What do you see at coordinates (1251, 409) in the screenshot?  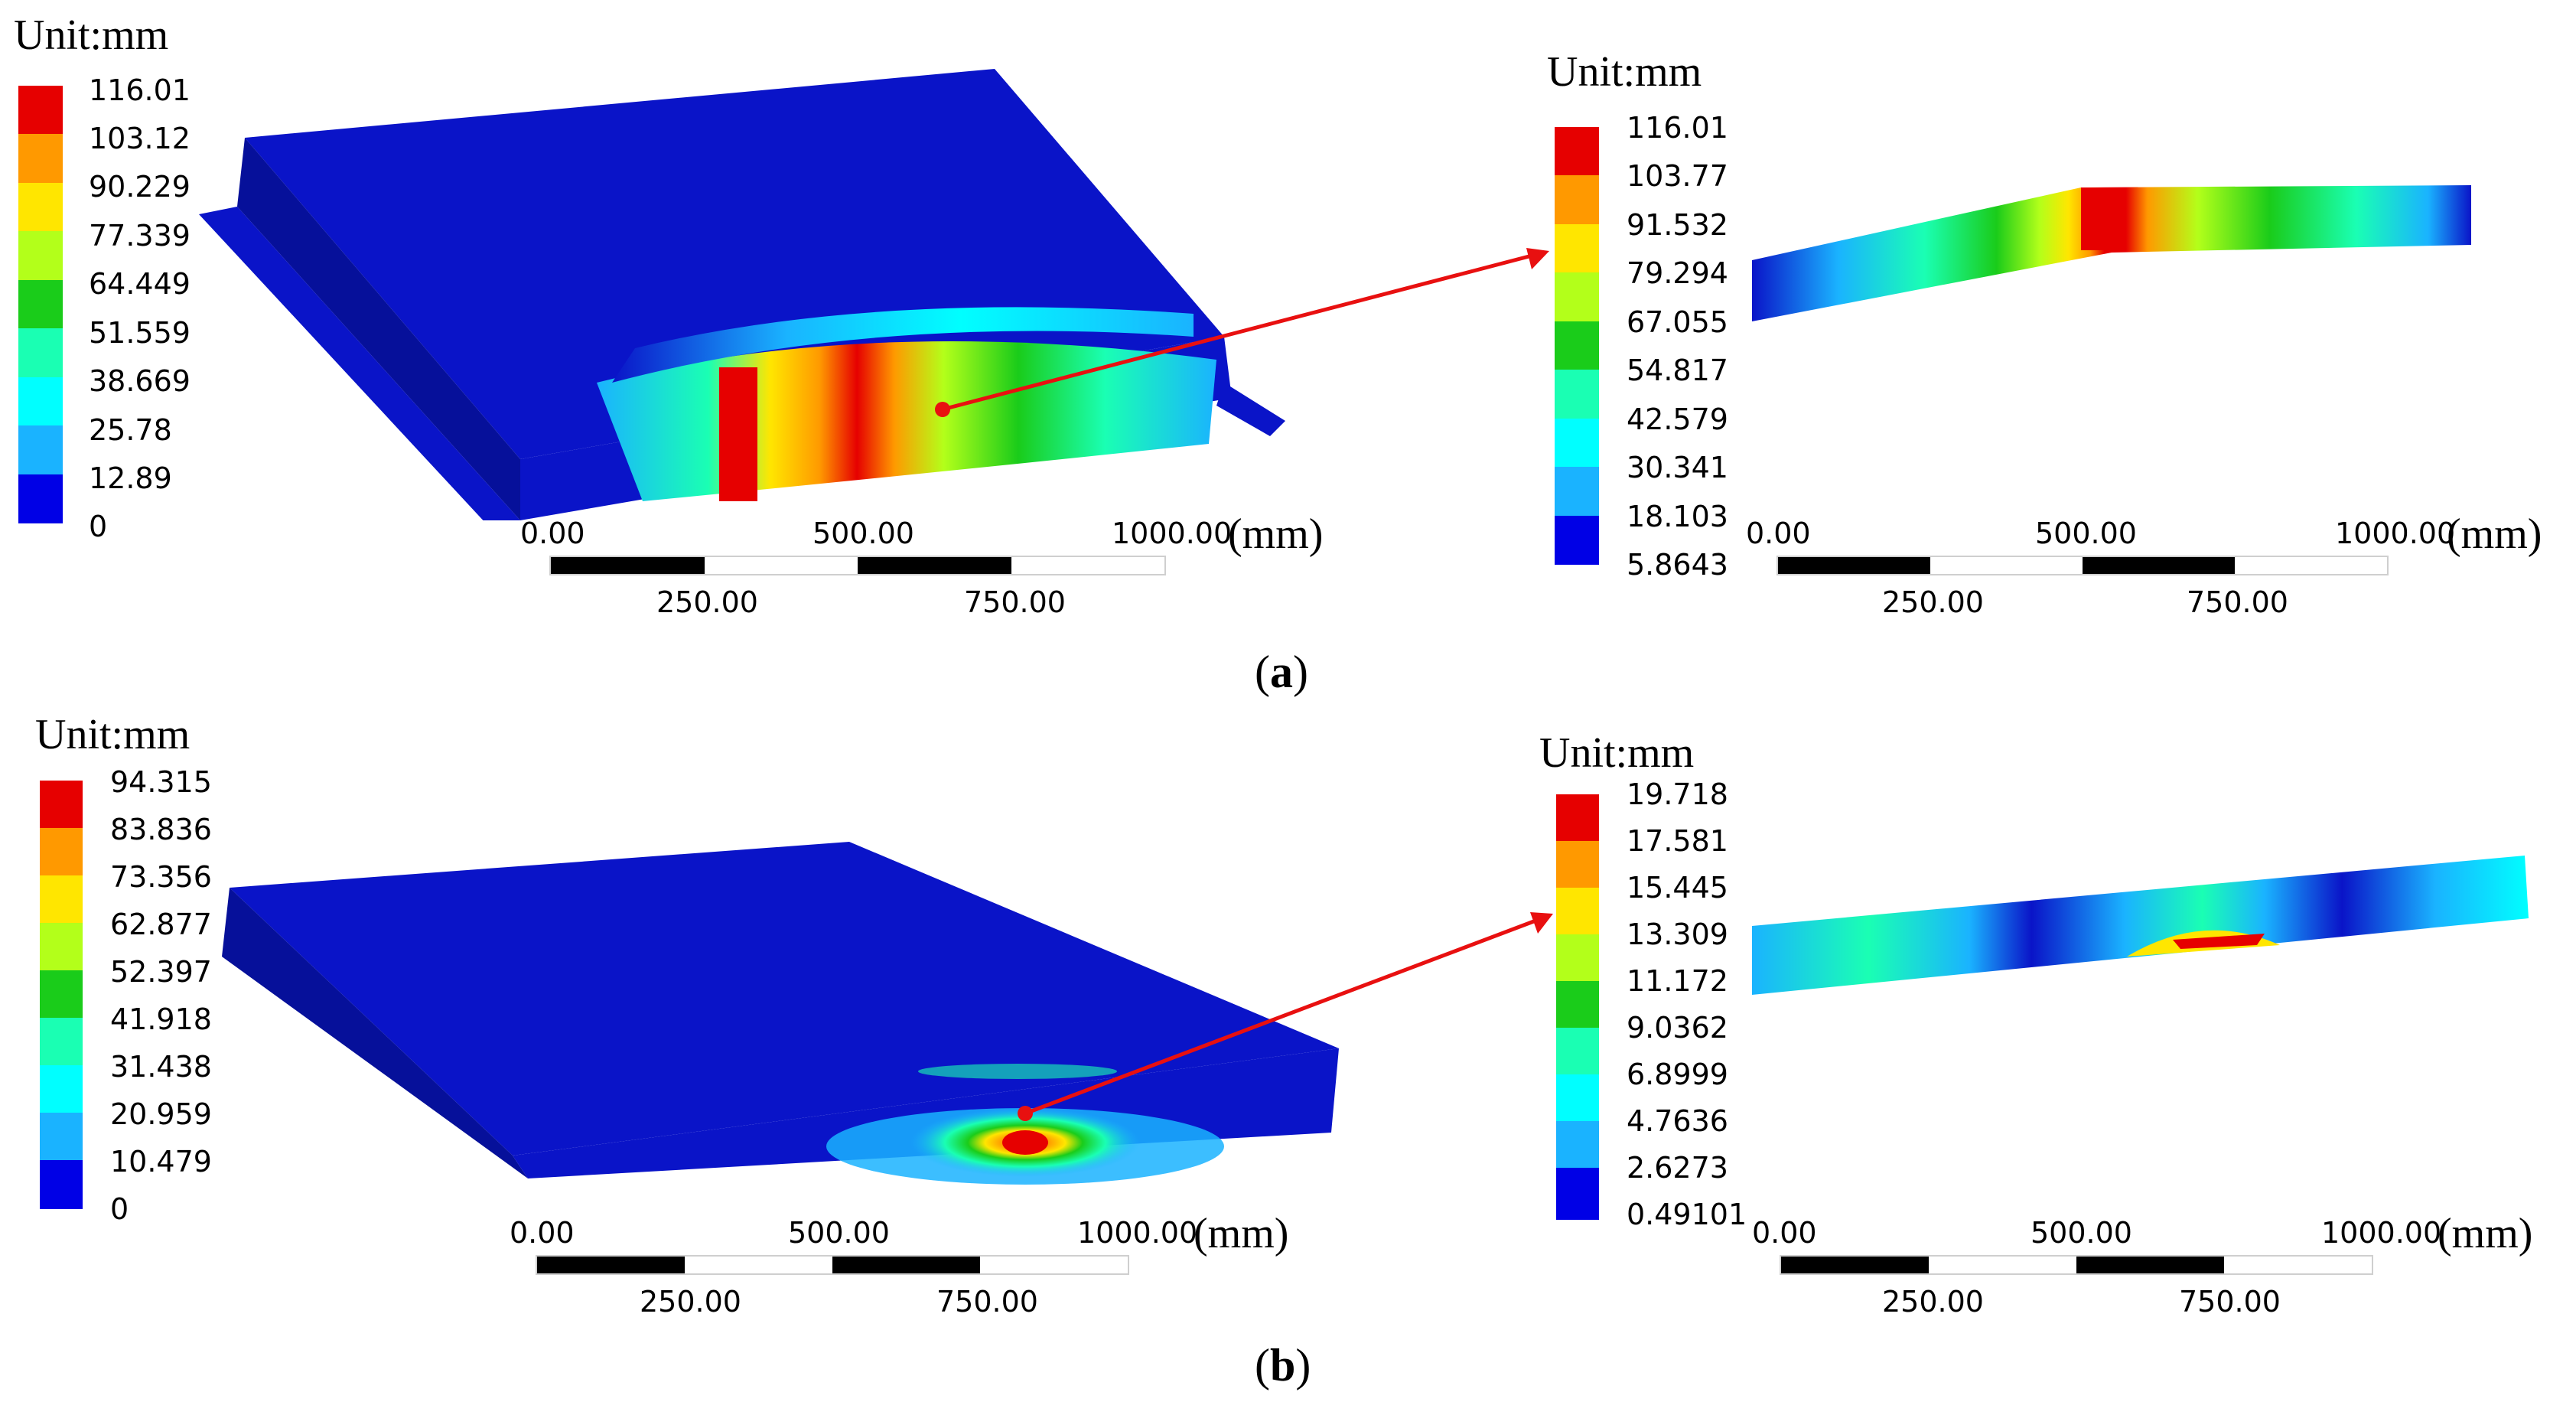 I see `flange` at bounding box center [1251, 409].